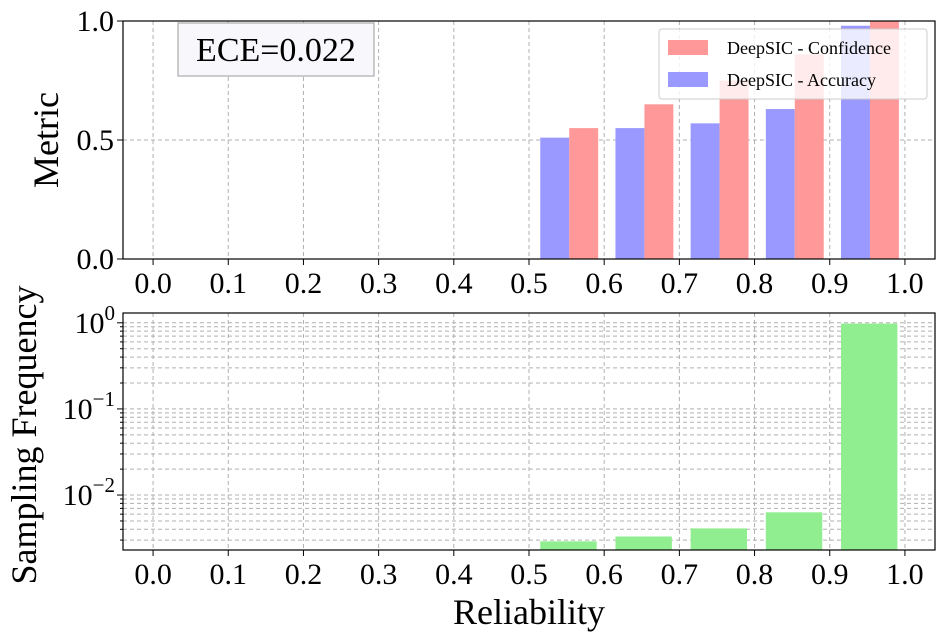 The width and height of the screenshot is (946, 641). What do you see at coordinates (379, 283) in the screenshot?
I see `top-xtick-label: 0.3` at bounding box center [379, 283].